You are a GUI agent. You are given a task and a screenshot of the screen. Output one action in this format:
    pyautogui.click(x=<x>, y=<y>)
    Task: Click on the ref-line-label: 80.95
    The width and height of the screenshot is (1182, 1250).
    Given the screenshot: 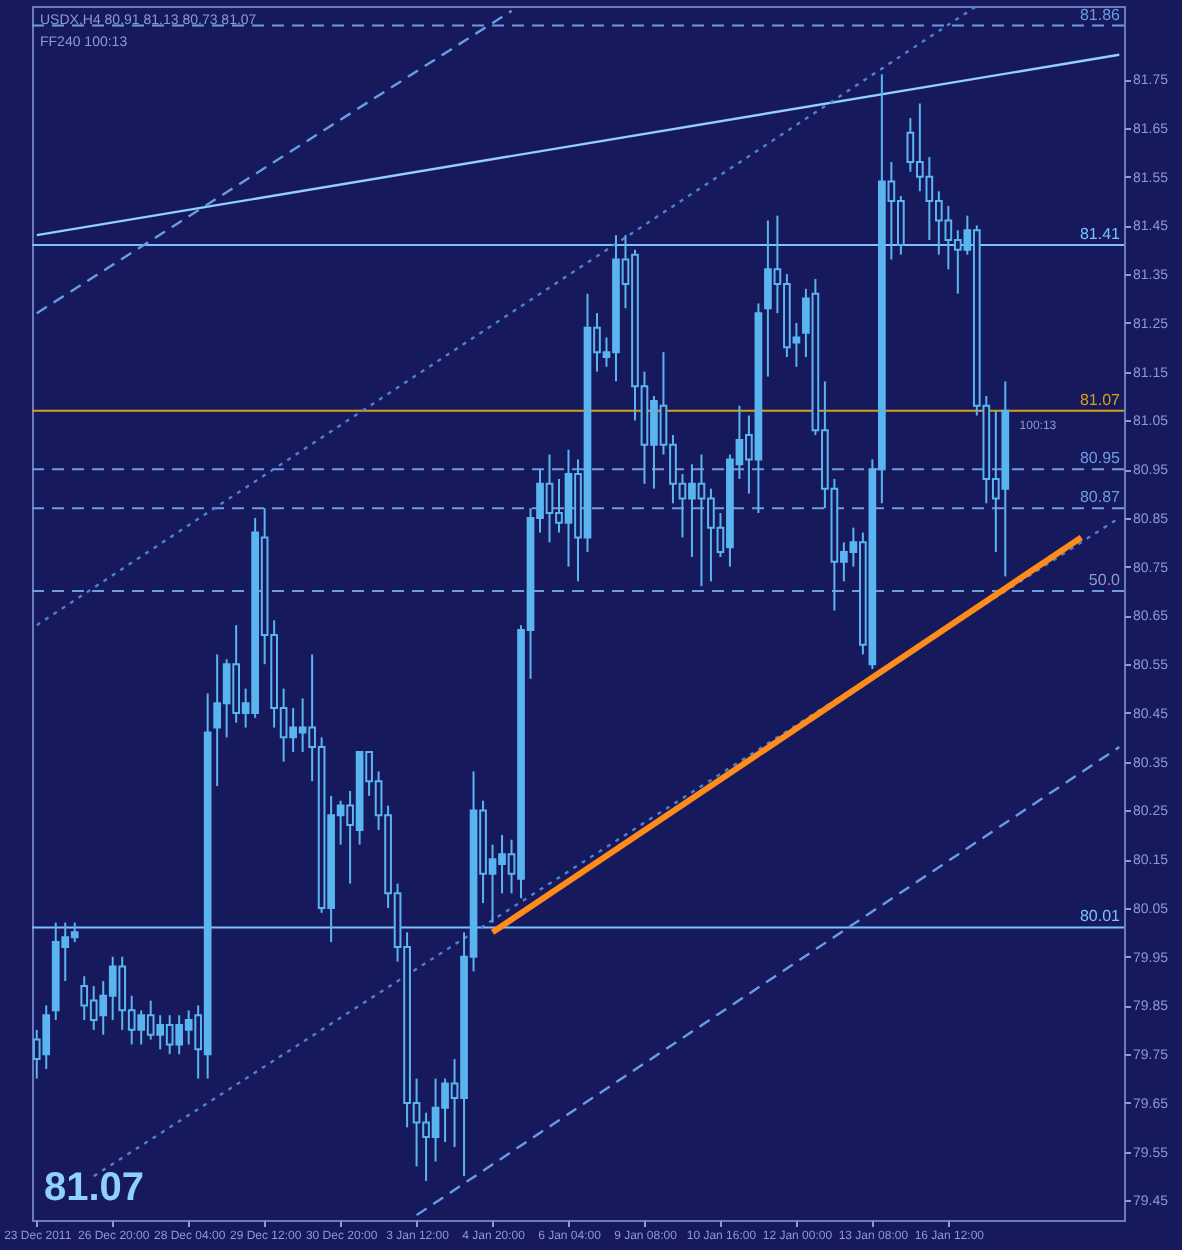 What is the action you would take?
    pyautogui.click(x=1100, y=458)
    